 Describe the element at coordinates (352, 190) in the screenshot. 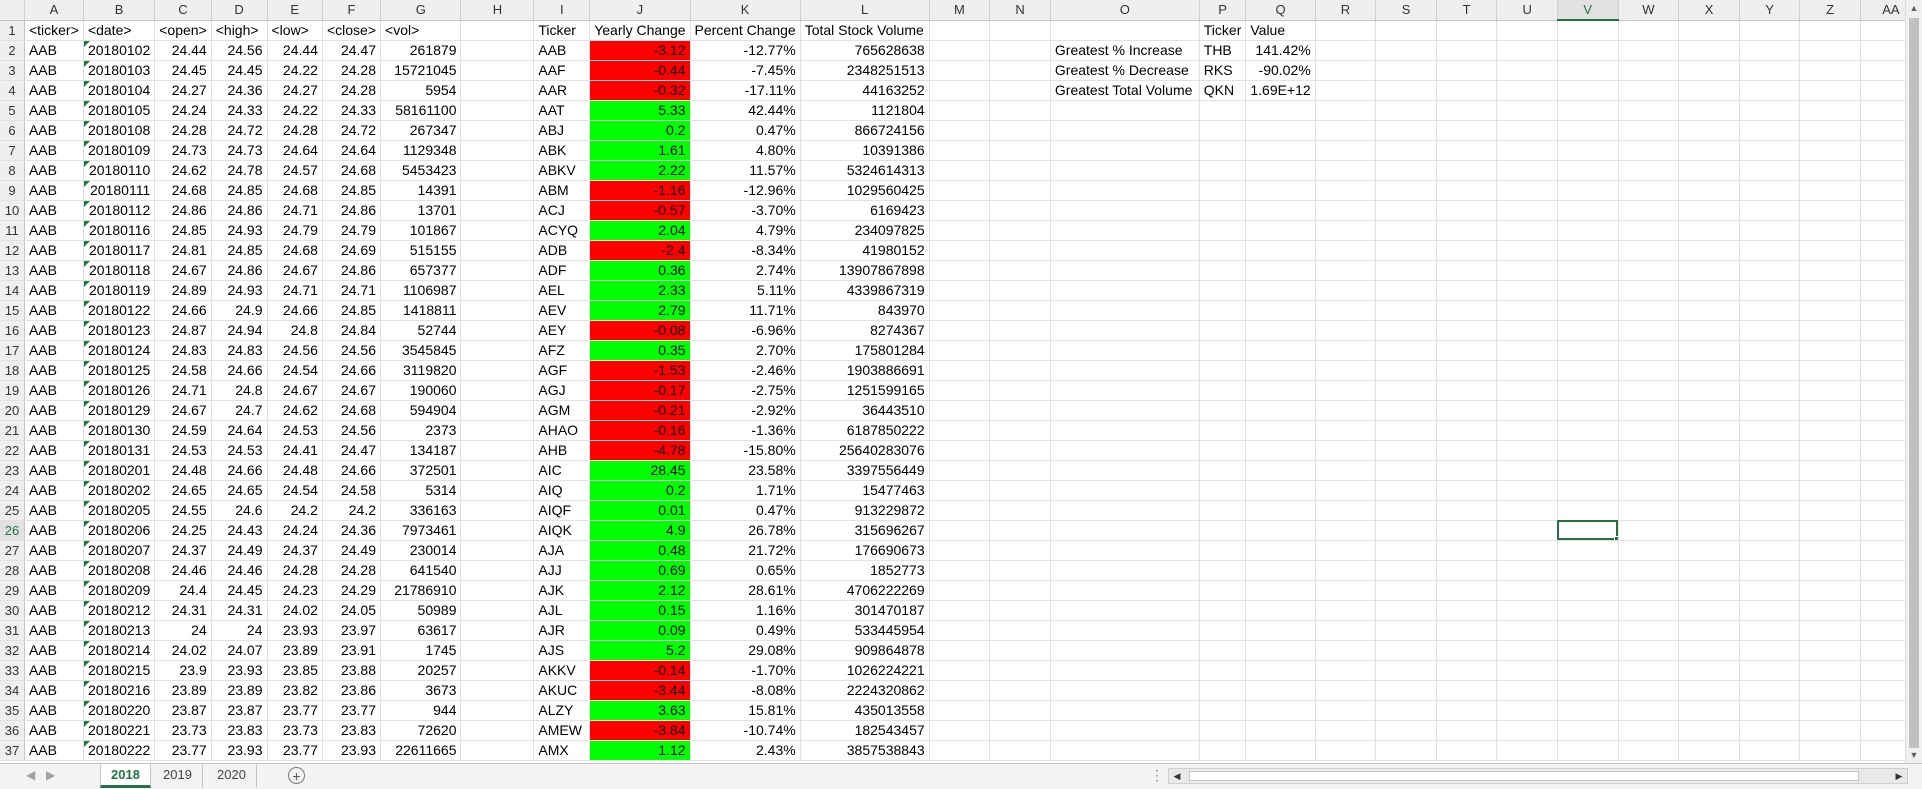

I see `close-cell: 24.85` at that location.